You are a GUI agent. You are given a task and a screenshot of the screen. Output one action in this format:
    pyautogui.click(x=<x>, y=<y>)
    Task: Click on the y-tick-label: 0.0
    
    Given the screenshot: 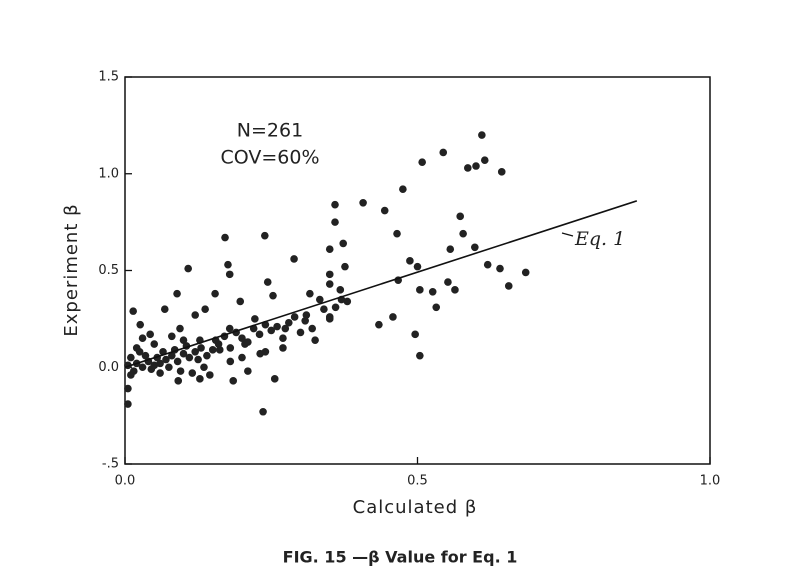 What is the action you would take?
    pyautogui.click(x=108, y=367)
    